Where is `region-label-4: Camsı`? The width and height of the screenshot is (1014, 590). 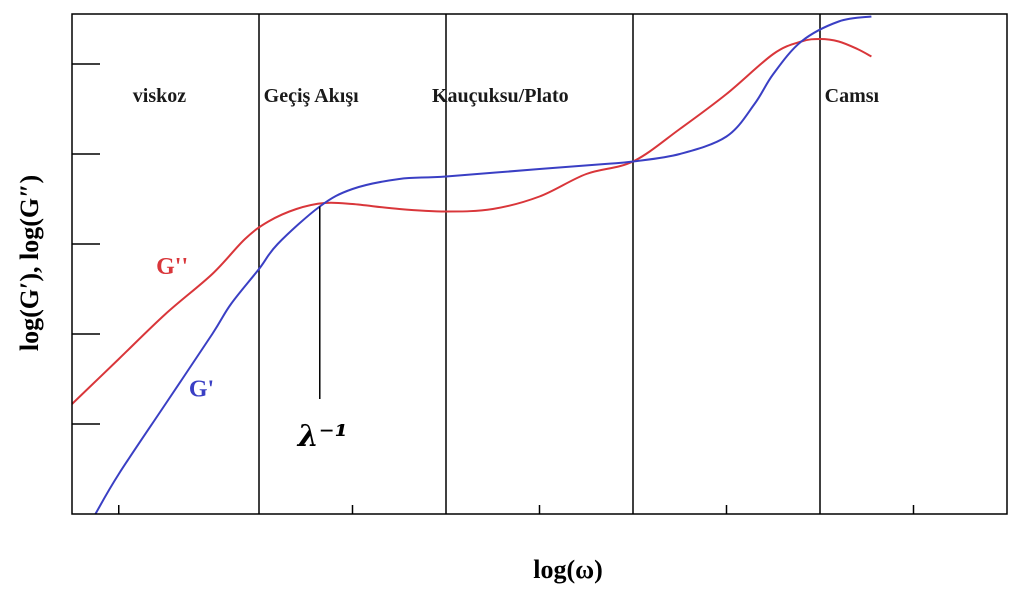
region-label-4: Camsı is located at coordinates (852, 96).